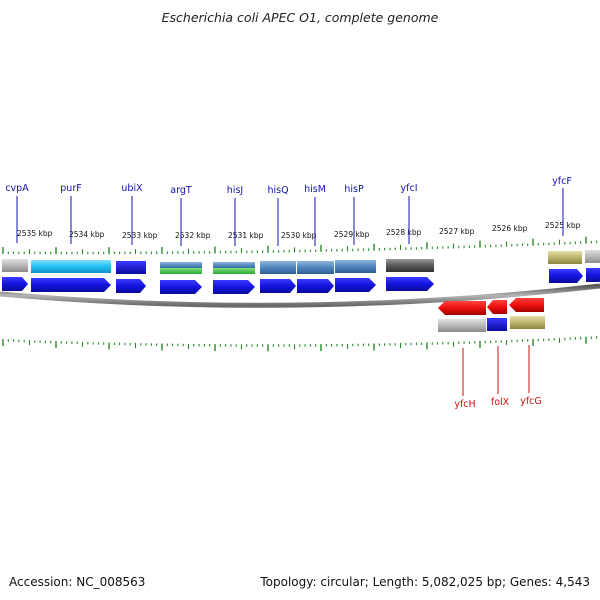 This screenshot has width=600, height=600. Describe the element at coordinates (235, 190) in the screenshot. I see `gene-label-hisJ: hisJ` at that location.